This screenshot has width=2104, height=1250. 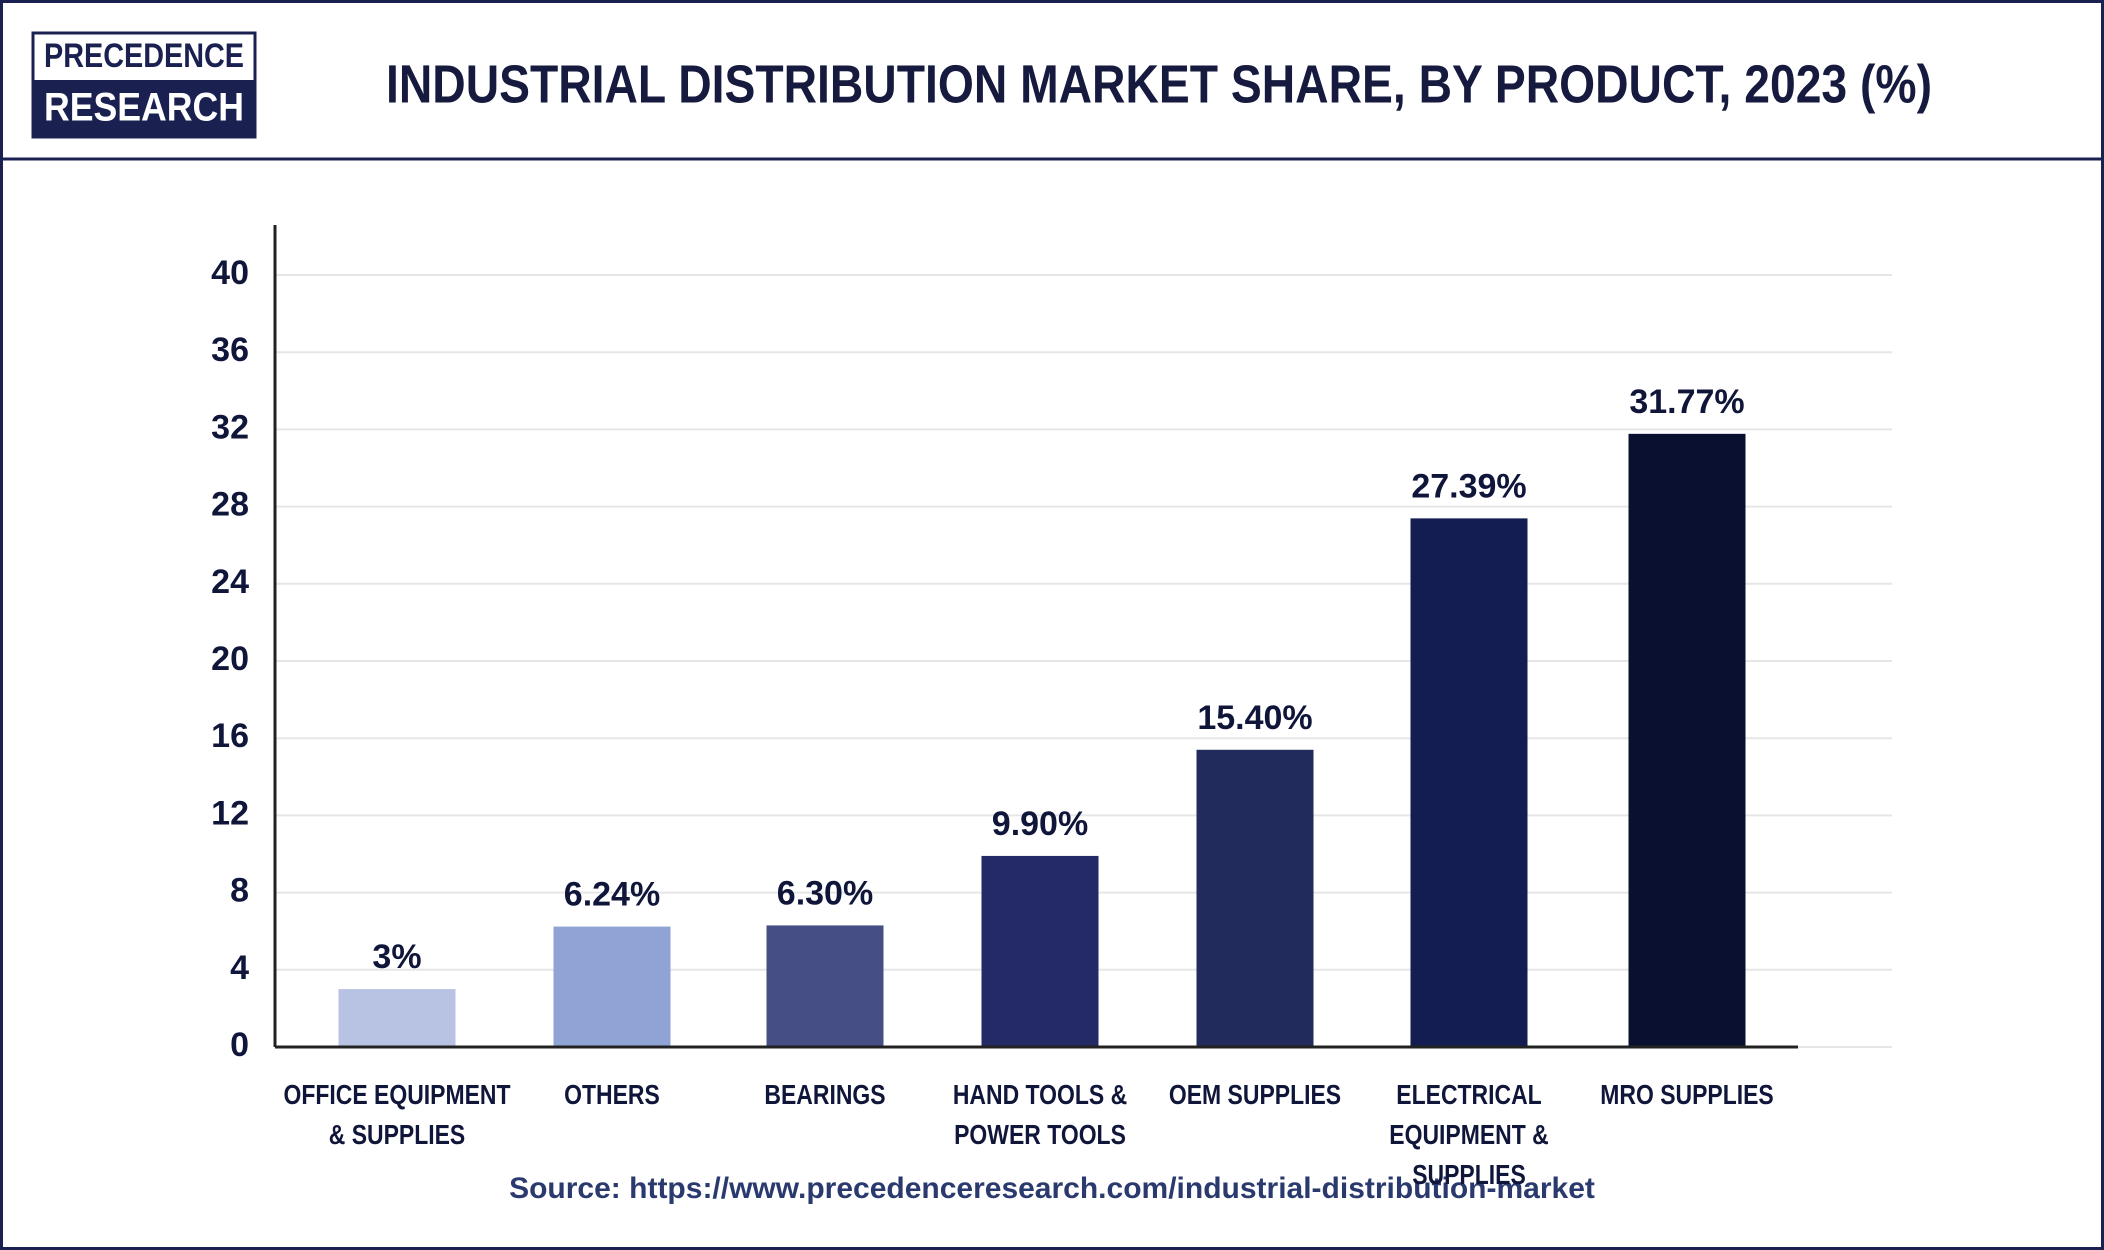 I want to click on x-tick-label: BEARINGS, so click(x=825, y=1094).